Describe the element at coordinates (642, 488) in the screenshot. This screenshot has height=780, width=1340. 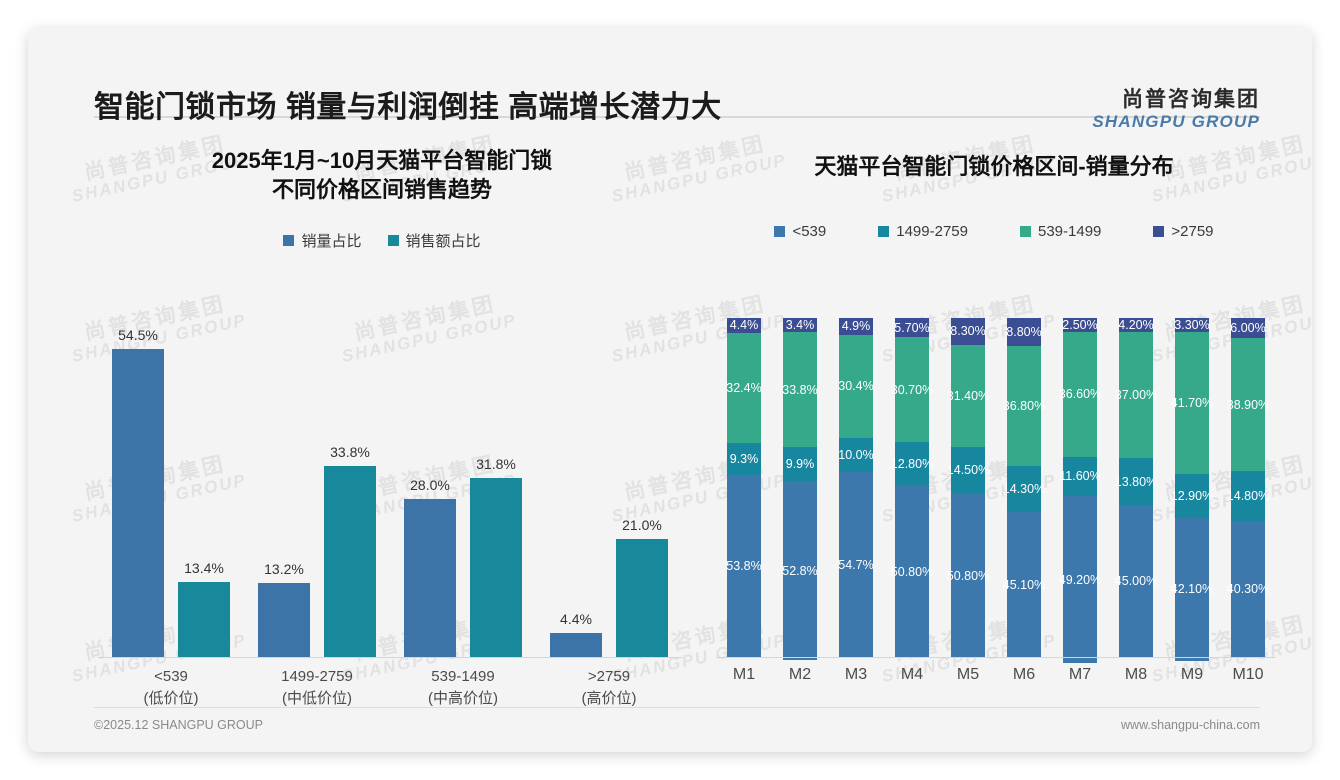
I see `bar->2759-销售额占比: 21.0%` at that location.